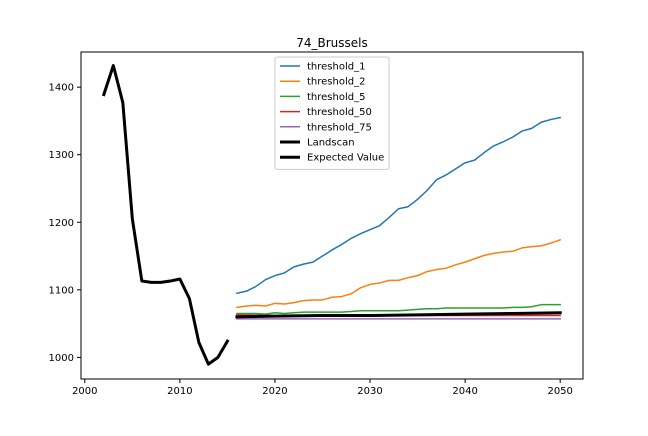 This screenshot has height=436, width=648. Describe the element at coordinates (464, 391) in the screenshot. I see `x-tick-label: 2040` at that location.